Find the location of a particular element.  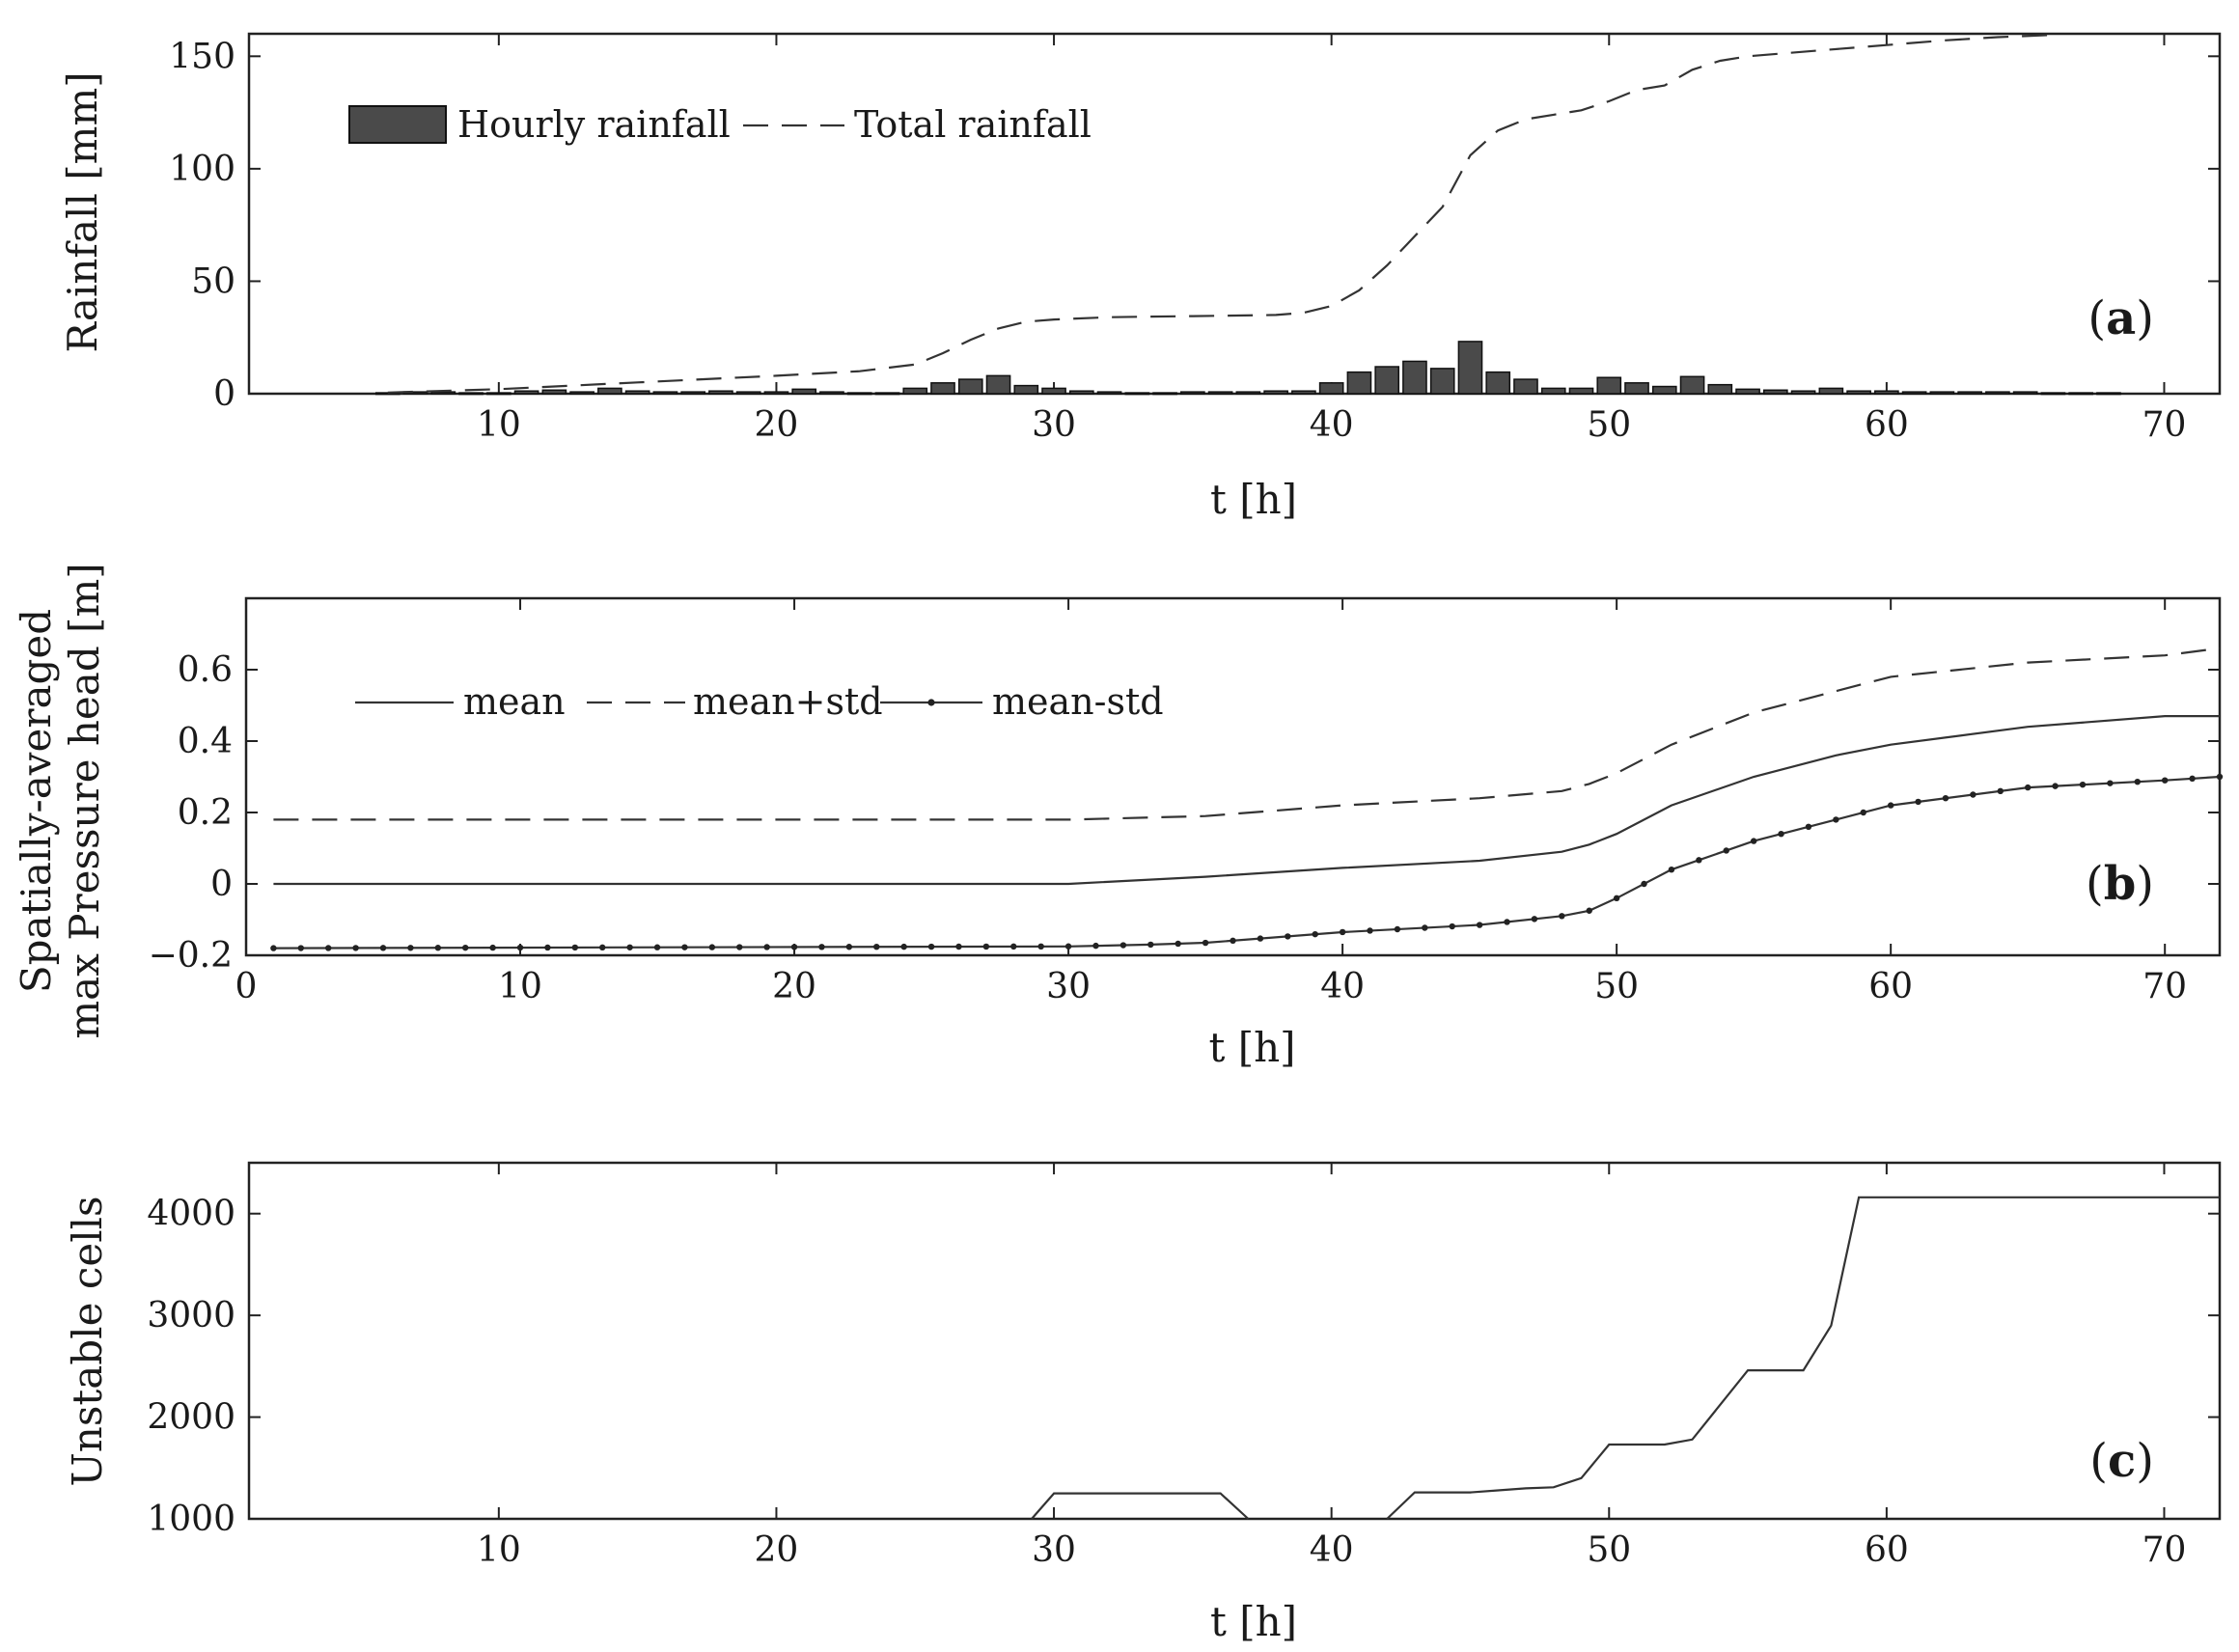

y-tick-label: 50 is located at coordinates (213, 281).